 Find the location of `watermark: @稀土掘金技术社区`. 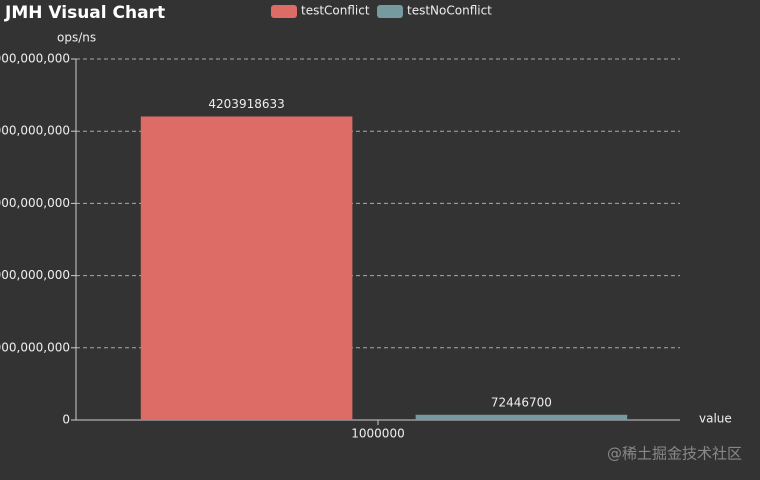

watermark: @稀土掘金技术社区 is located at coordinates (674, 454).